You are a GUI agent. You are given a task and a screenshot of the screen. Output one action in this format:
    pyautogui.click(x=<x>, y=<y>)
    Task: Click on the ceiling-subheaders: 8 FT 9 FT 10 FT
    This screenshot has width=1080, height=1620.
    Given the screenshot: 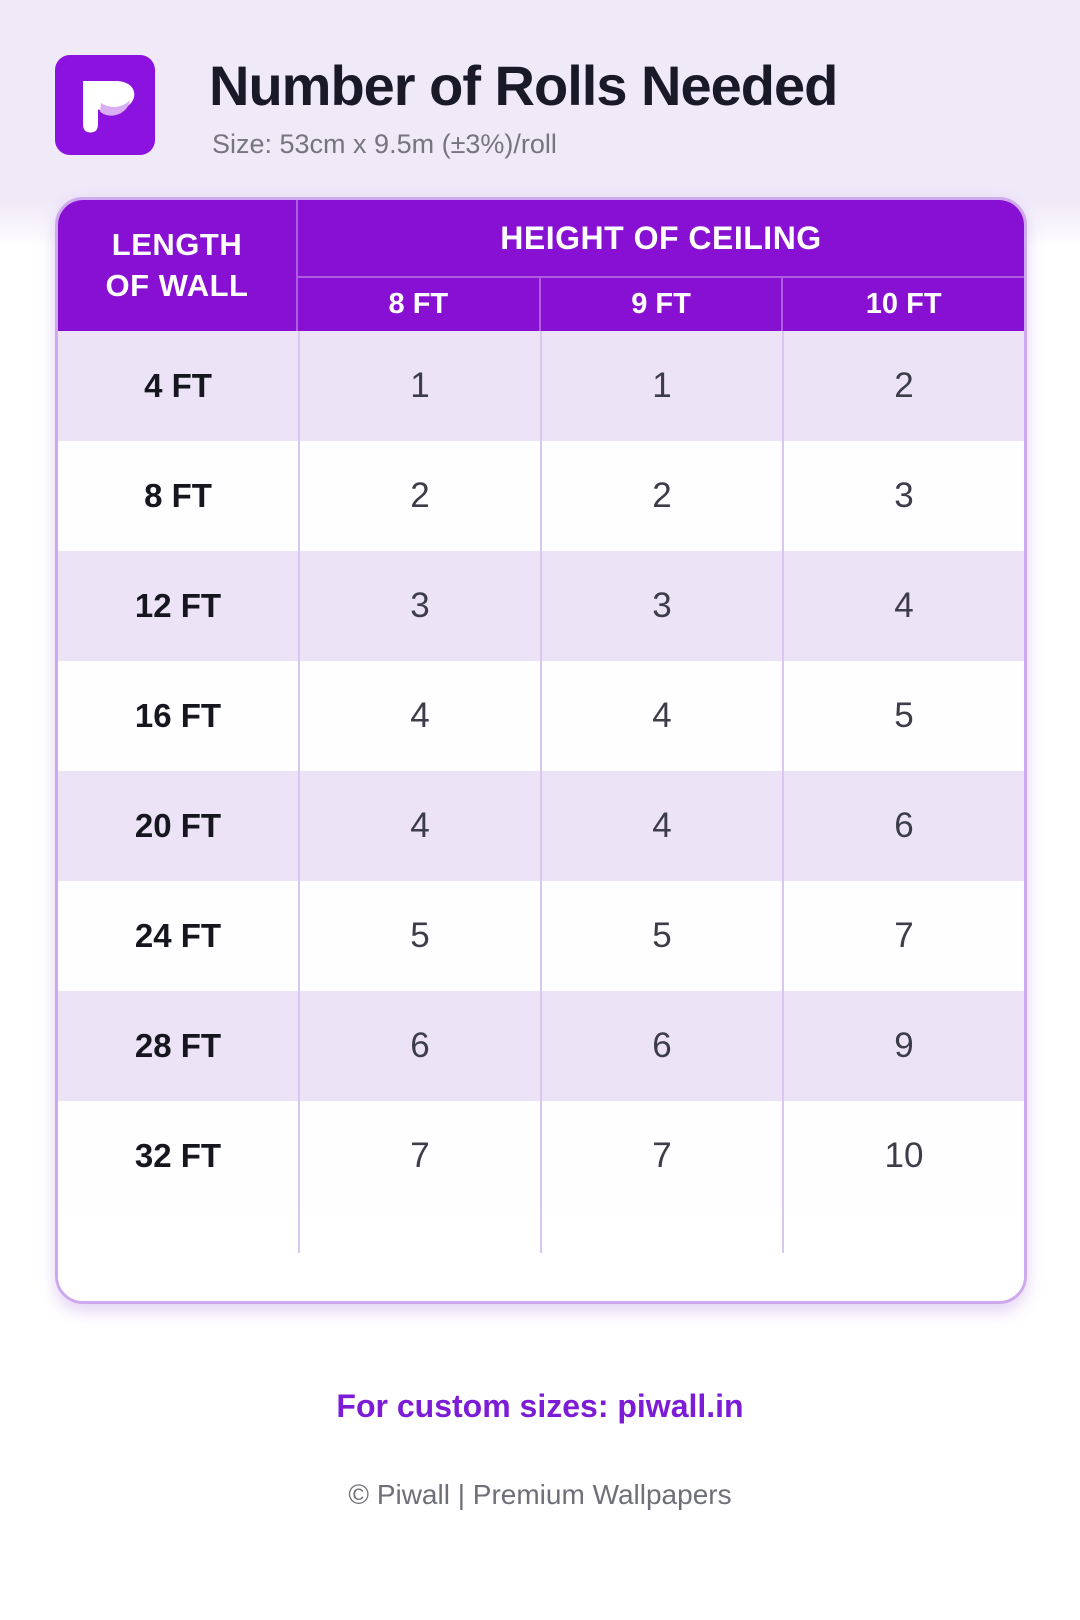 What is the action you would take?
    pyautogui.click(x=661, y=304)
    